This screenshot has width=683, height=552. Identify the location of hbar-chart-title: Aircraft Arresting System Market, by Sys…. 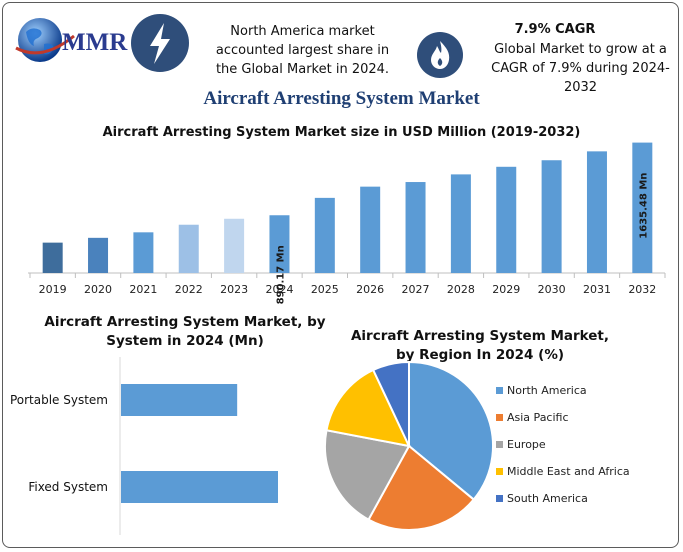
(185, 331).